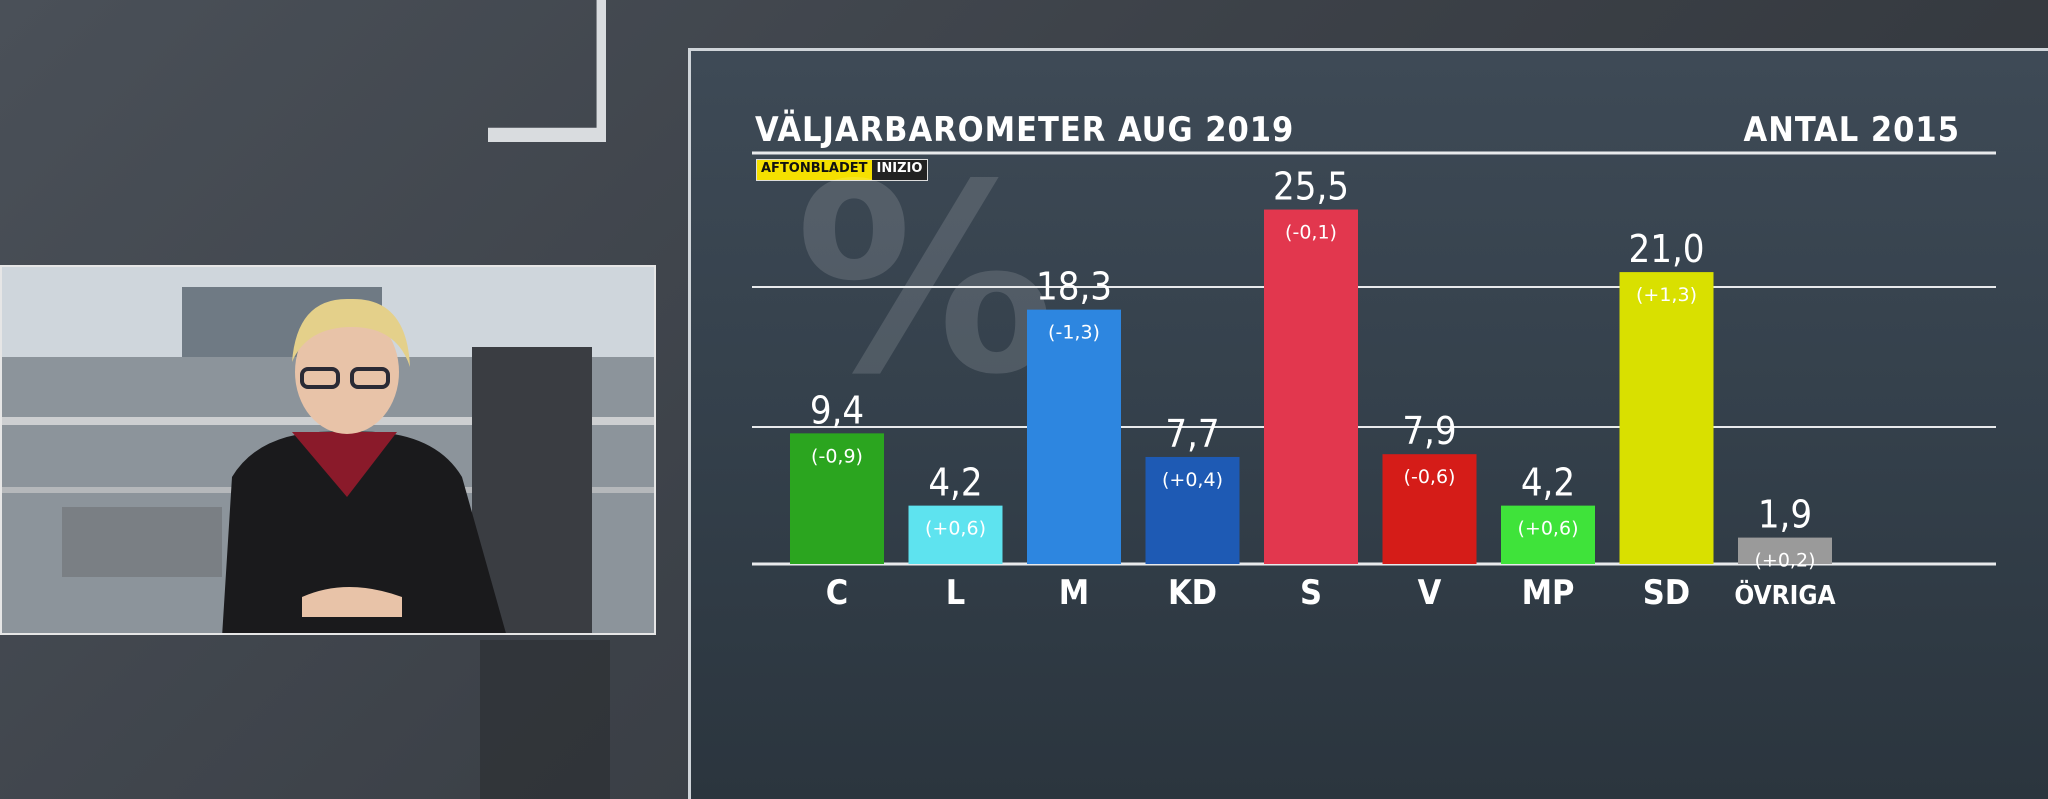 The height and width of the screenshot is (799, 2048). What do you see at coordinates (1192, 434) in the screenshot?
I see `value-label: 7,7` at bounding box center [1192, 434].